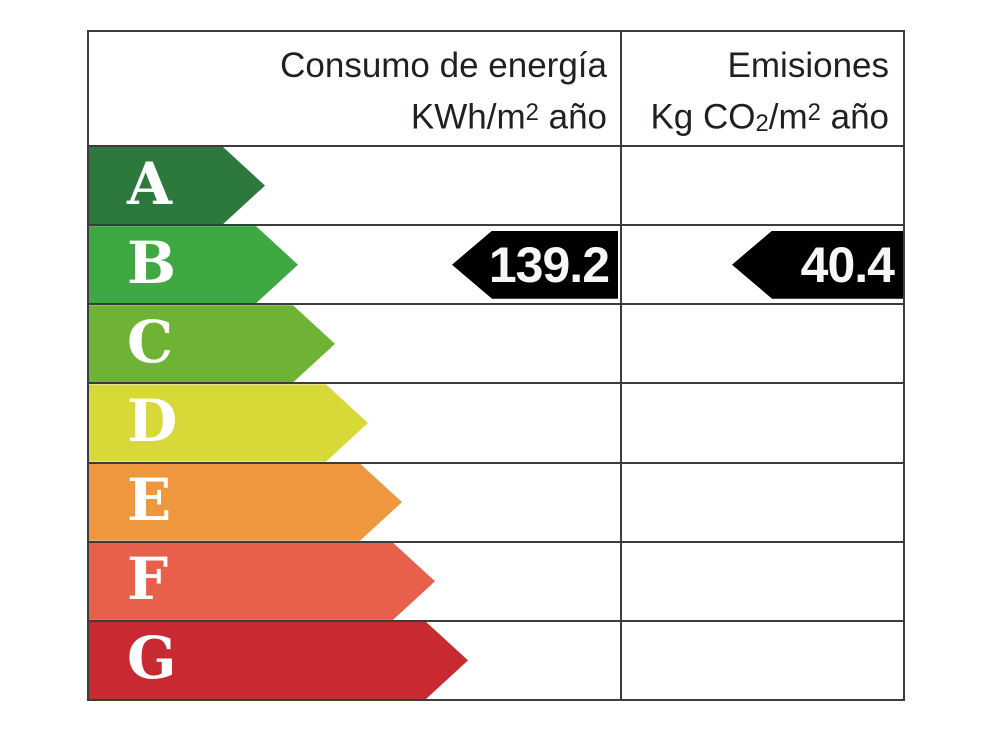 The height and width of the screenshot is (750, 1000). Describe the element at coordinates (150, 341) in the screenshot. I see `rating-letter: C` at that location.